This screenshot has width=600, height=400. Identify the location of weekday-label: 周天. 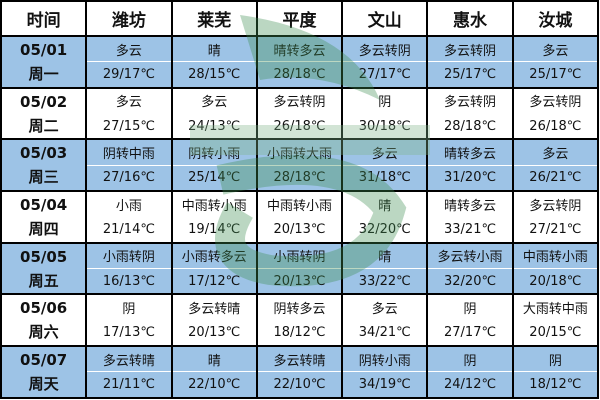
(43, 384).